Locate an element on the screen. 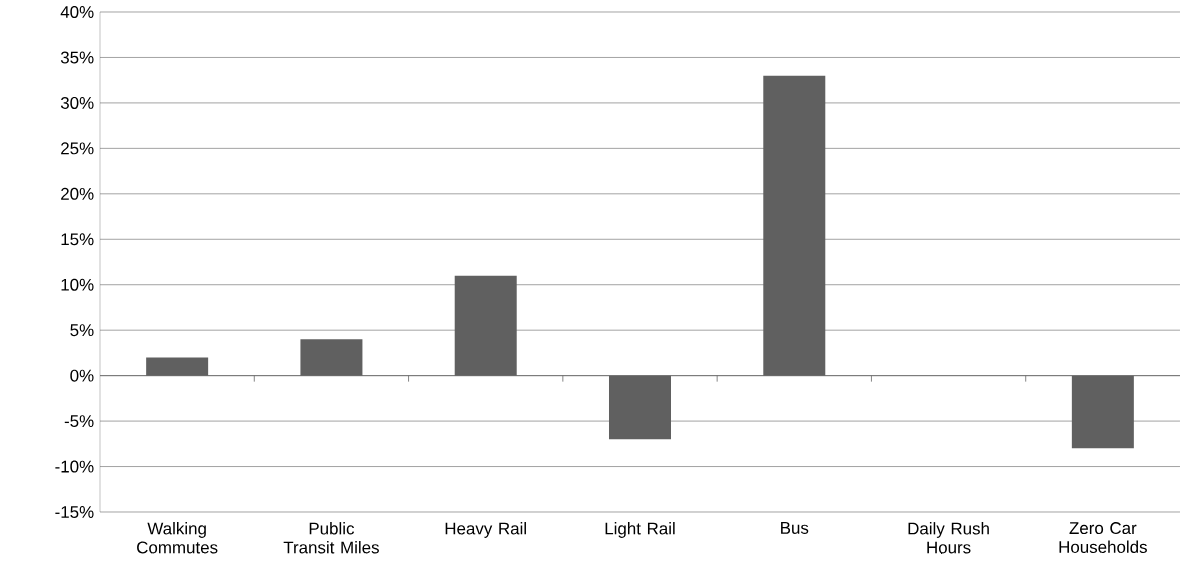 The width and height of the screenshot is (1187, 585). x-tick-label: Heavy Rail is located at coordinates (485, 530).